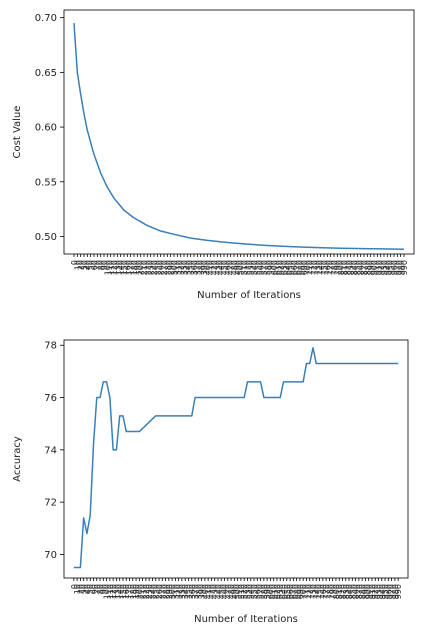  I want to click on x-tick-label: 360, so click(194, 267).